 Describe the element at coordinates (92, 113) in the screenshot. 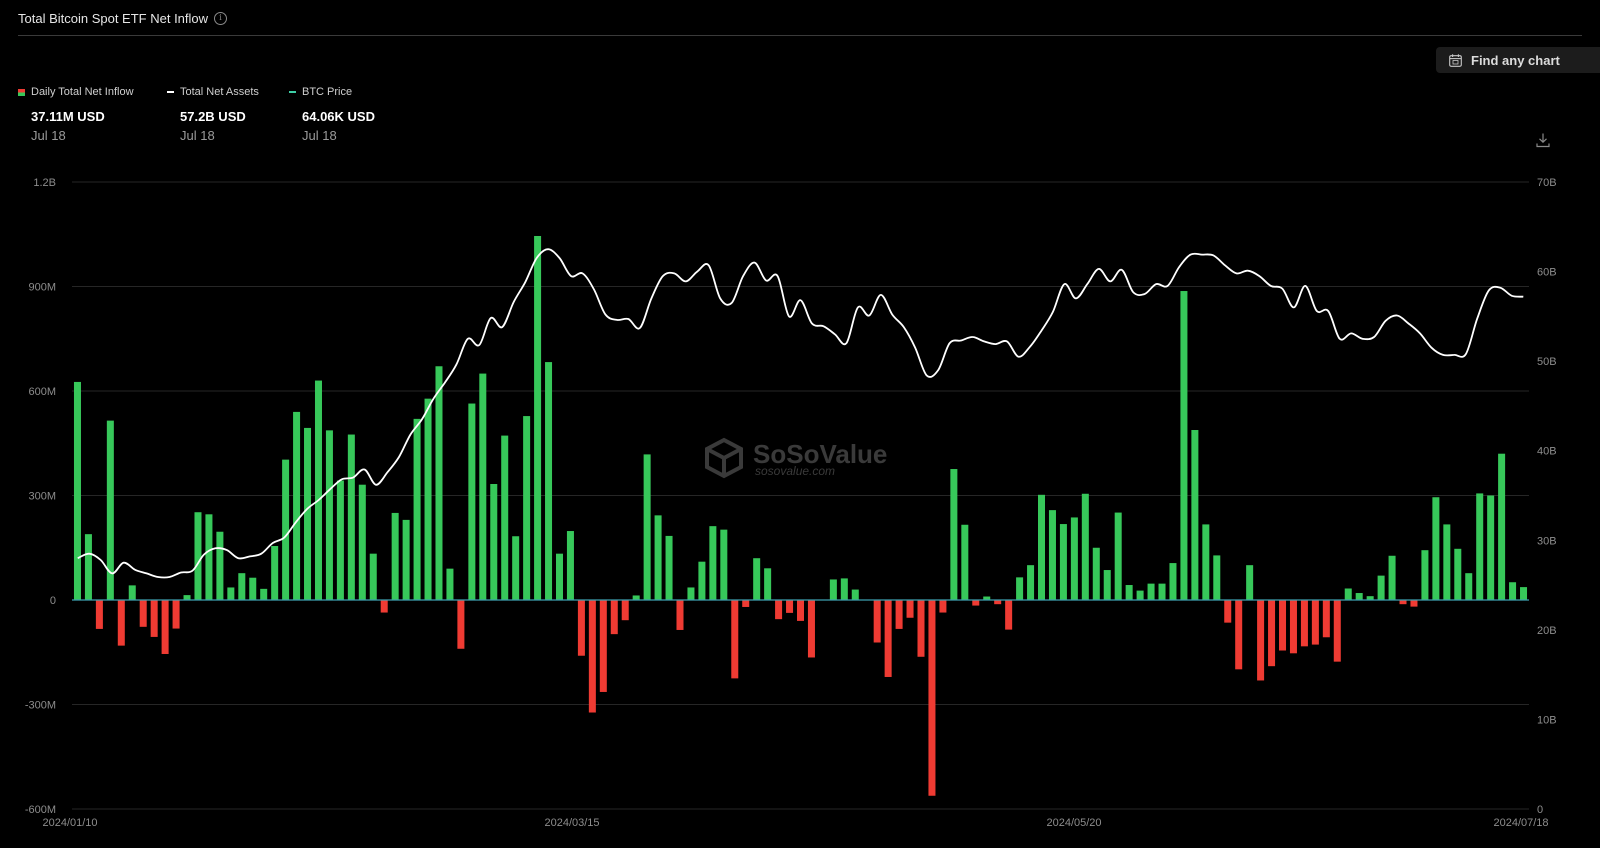

I see `legend-item-daily-net-inflow: Daily Total Net Inflow 37.11M USD Jul 18` at that location.